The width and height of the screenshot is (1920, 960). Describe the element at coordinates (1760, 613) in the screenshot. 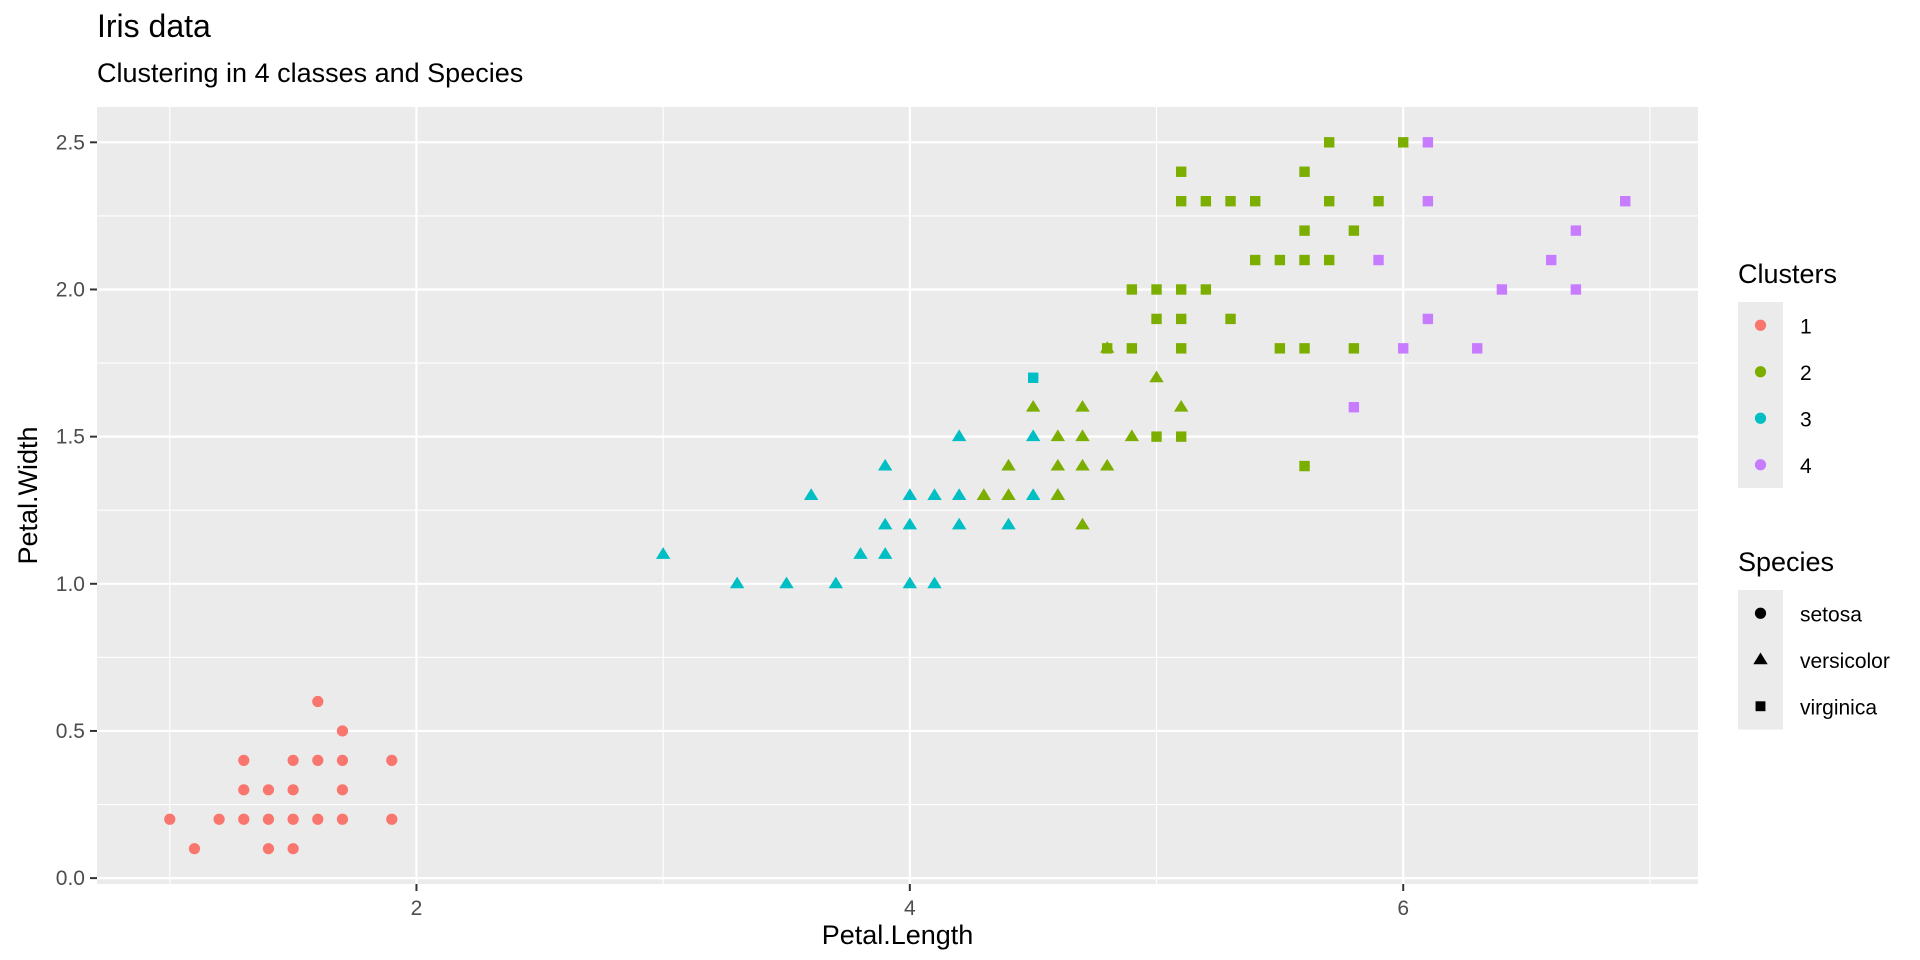

I see `legend-key-setosa` at that location.